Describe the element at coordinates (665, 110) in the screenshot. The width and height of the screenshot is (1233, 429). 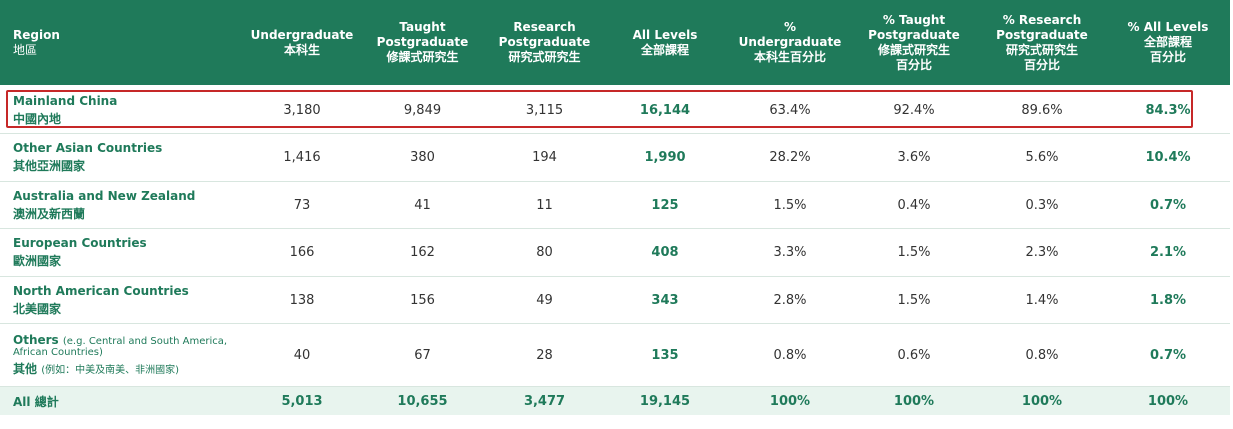
I see `cell-all: 16,144` at that location.